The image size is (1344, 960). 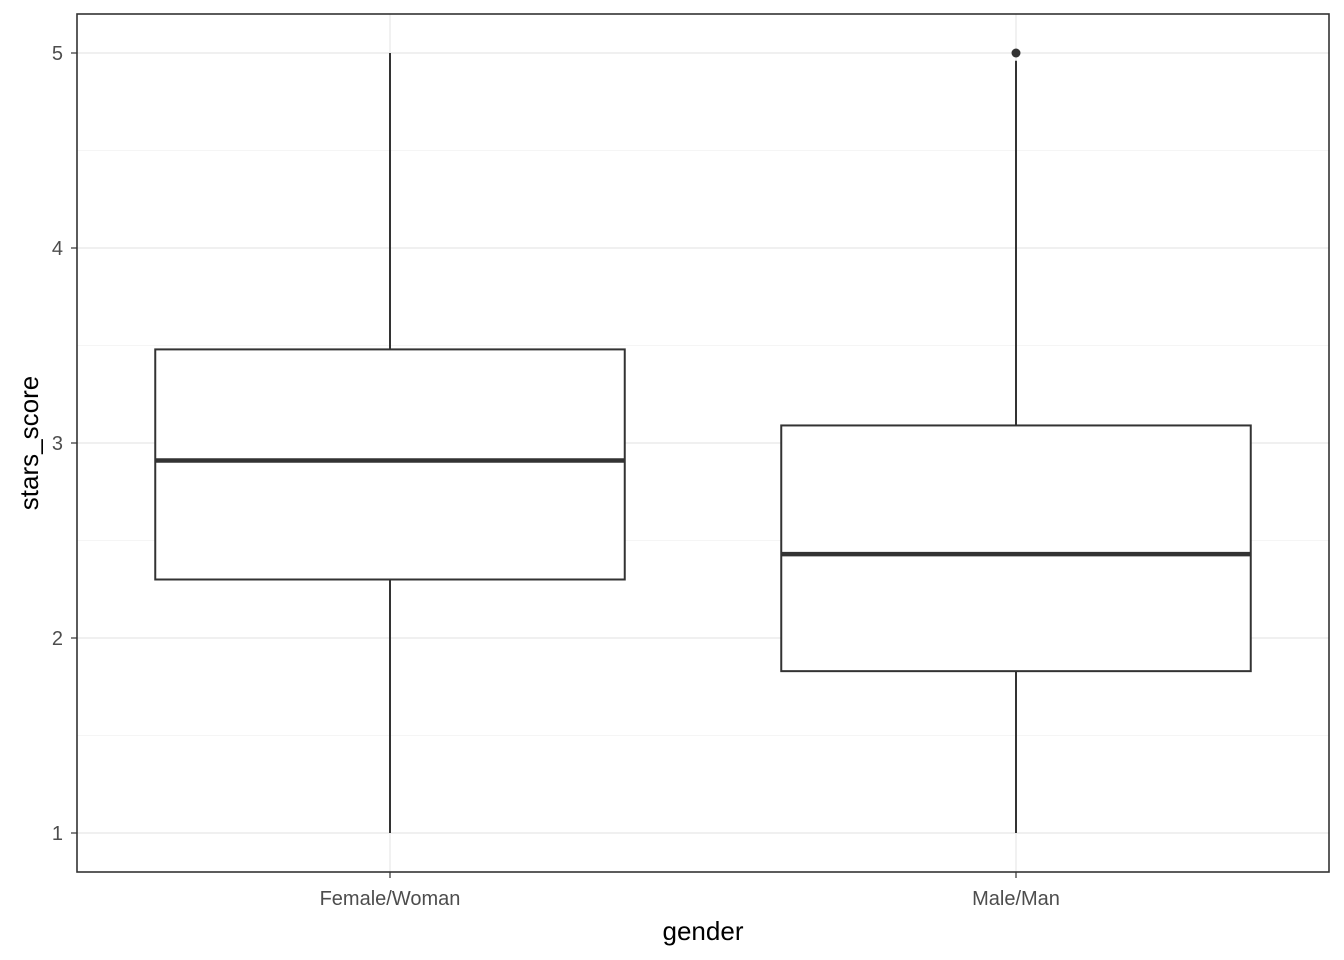 I want to click on y-axis-title: stars_score, so click(x=29, y=443).